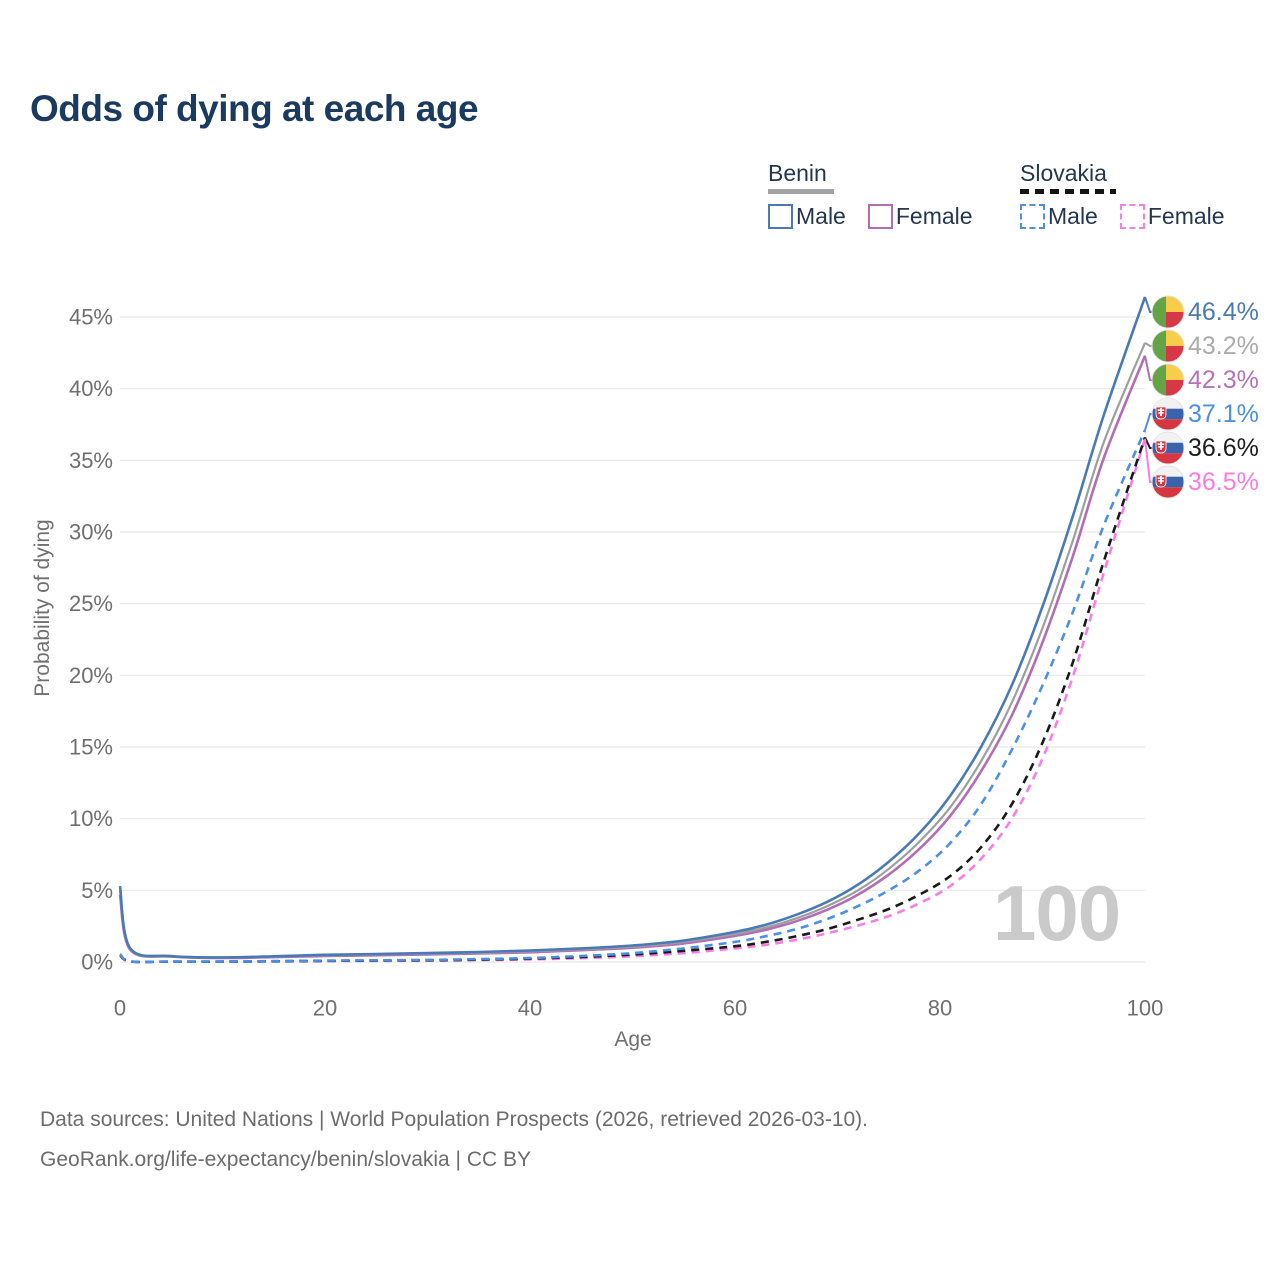  What do you see at coordinates (254, 108) in the screenshot?
I see `page-title: Odds of dying at each age` at bounding box center [254, 108].